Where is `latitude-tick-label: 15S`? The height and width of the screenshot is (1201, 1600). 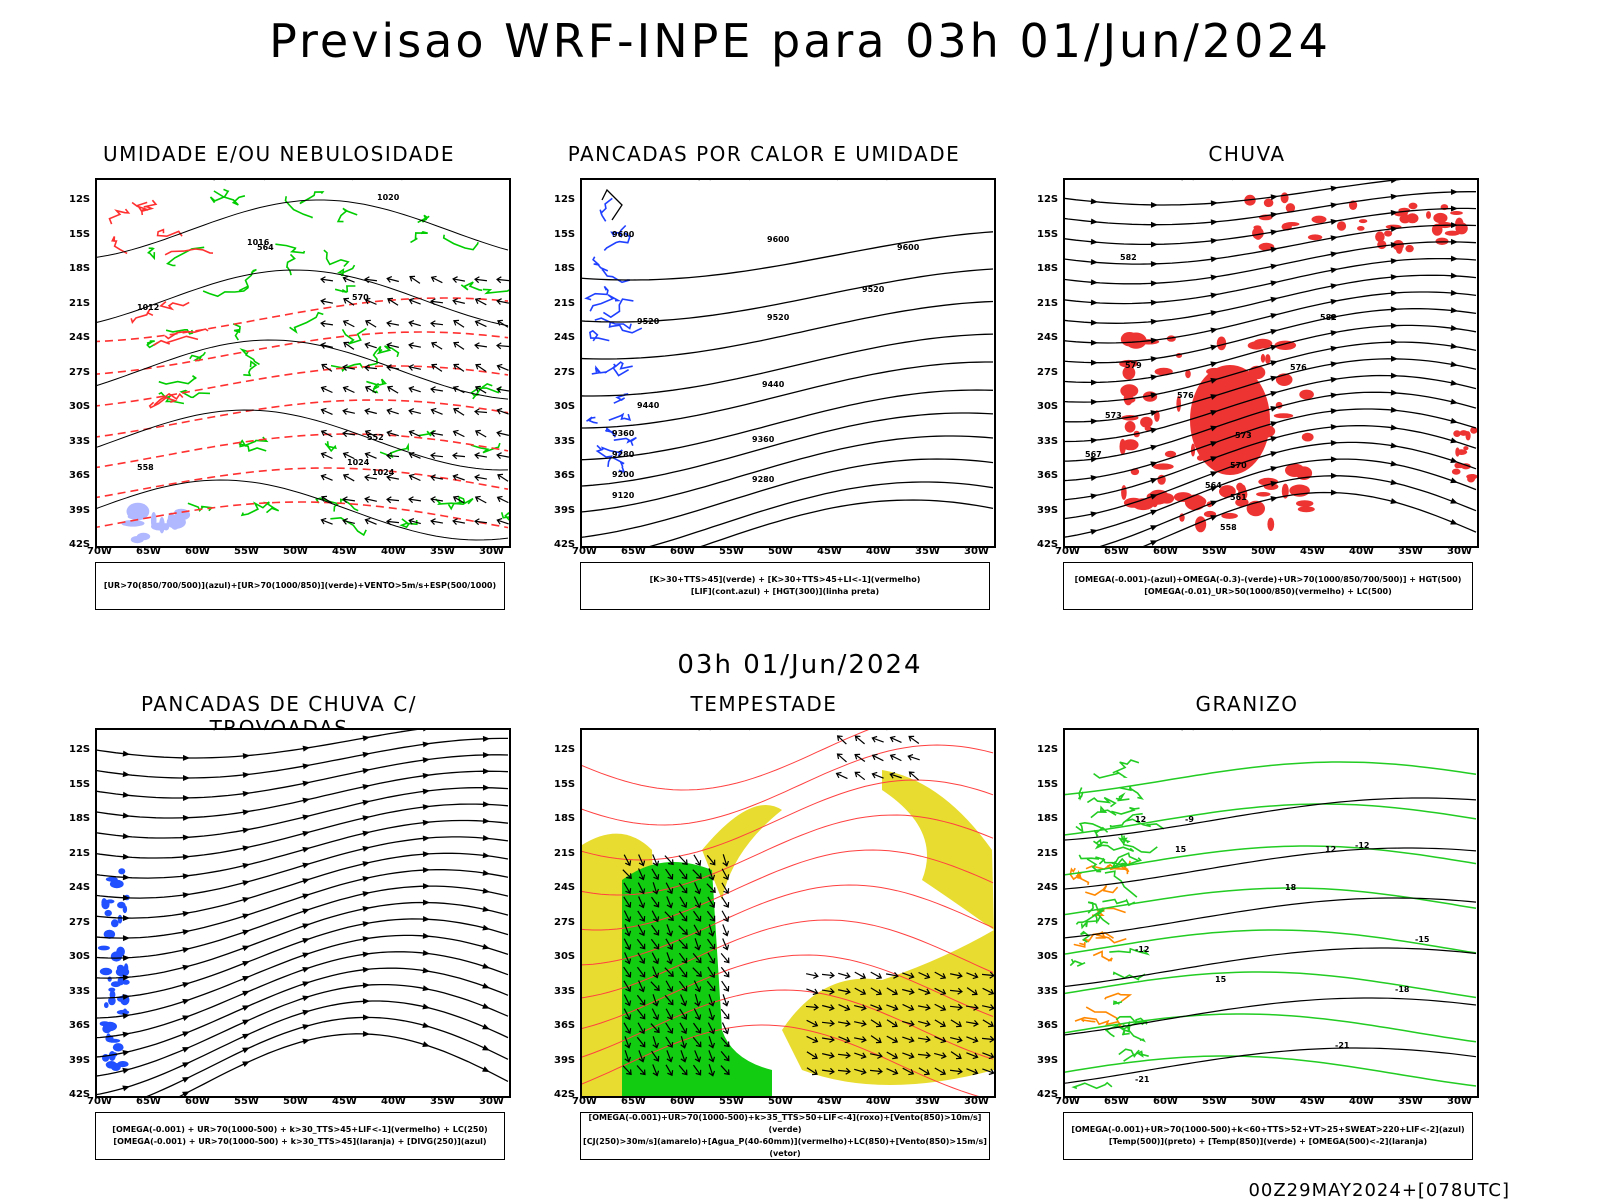 latitude-tick-label: 15S is located at coordinates (80, 234).